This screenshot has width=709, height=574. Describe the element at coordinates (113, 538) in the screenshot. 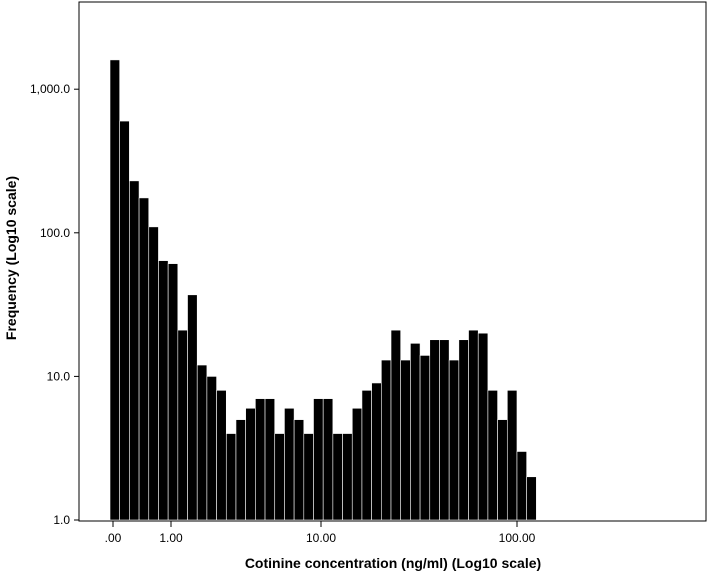

I see `x-tick-label: .00` at that location.